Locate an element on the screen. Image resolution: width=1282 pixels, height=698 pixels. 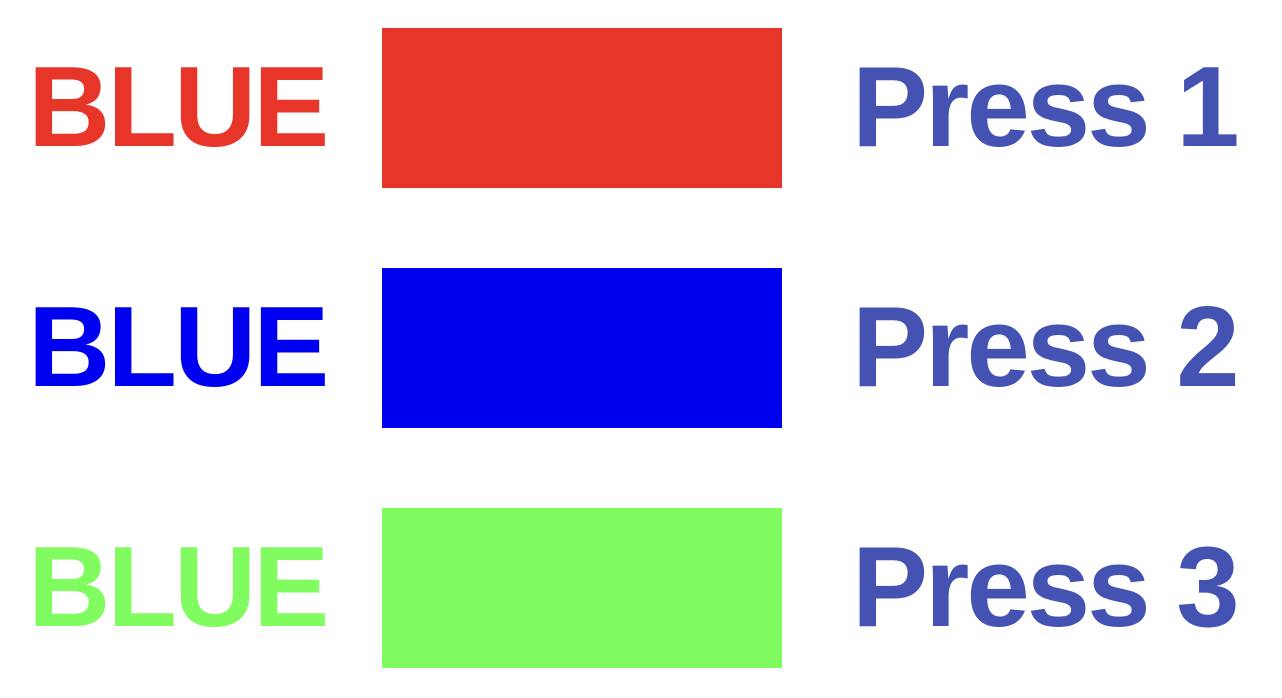
press-1-label: Press 1 is located at coordinates (1046, 107).